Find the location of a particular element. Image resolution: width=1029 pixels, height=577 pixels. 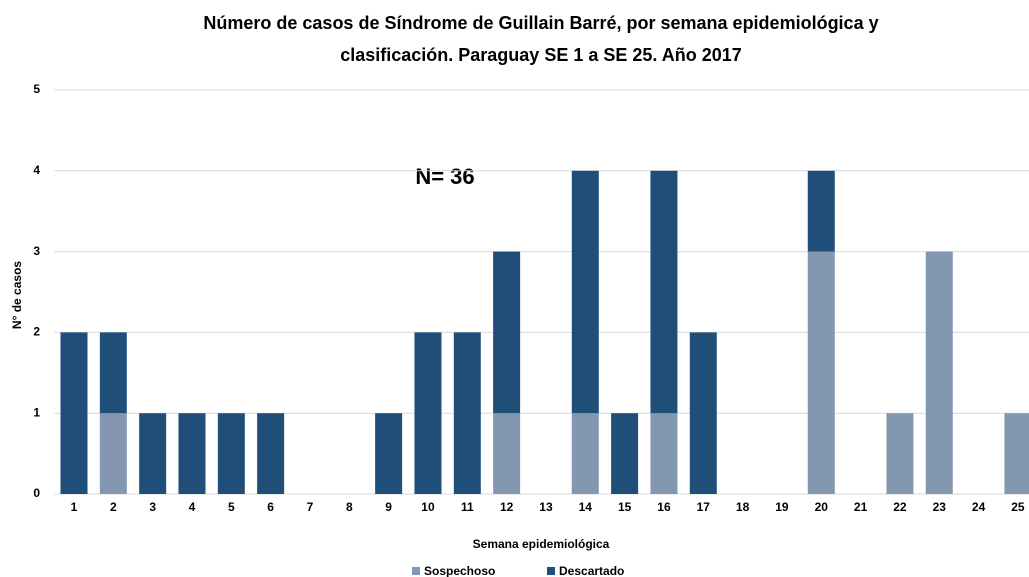

x-tick-label: 15 is located at coordinates (625, 507).